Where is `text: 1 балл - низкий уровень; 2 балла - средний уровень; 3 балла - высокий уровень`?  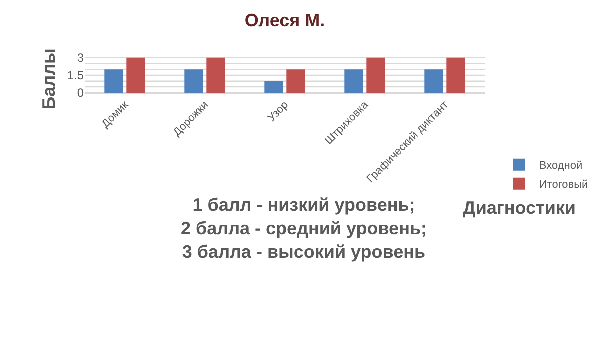
text: 1 балл - низкий уровень; 2 балла - средний уровень; 3 балла - высокий уровень is located at coordinates (304, 228).